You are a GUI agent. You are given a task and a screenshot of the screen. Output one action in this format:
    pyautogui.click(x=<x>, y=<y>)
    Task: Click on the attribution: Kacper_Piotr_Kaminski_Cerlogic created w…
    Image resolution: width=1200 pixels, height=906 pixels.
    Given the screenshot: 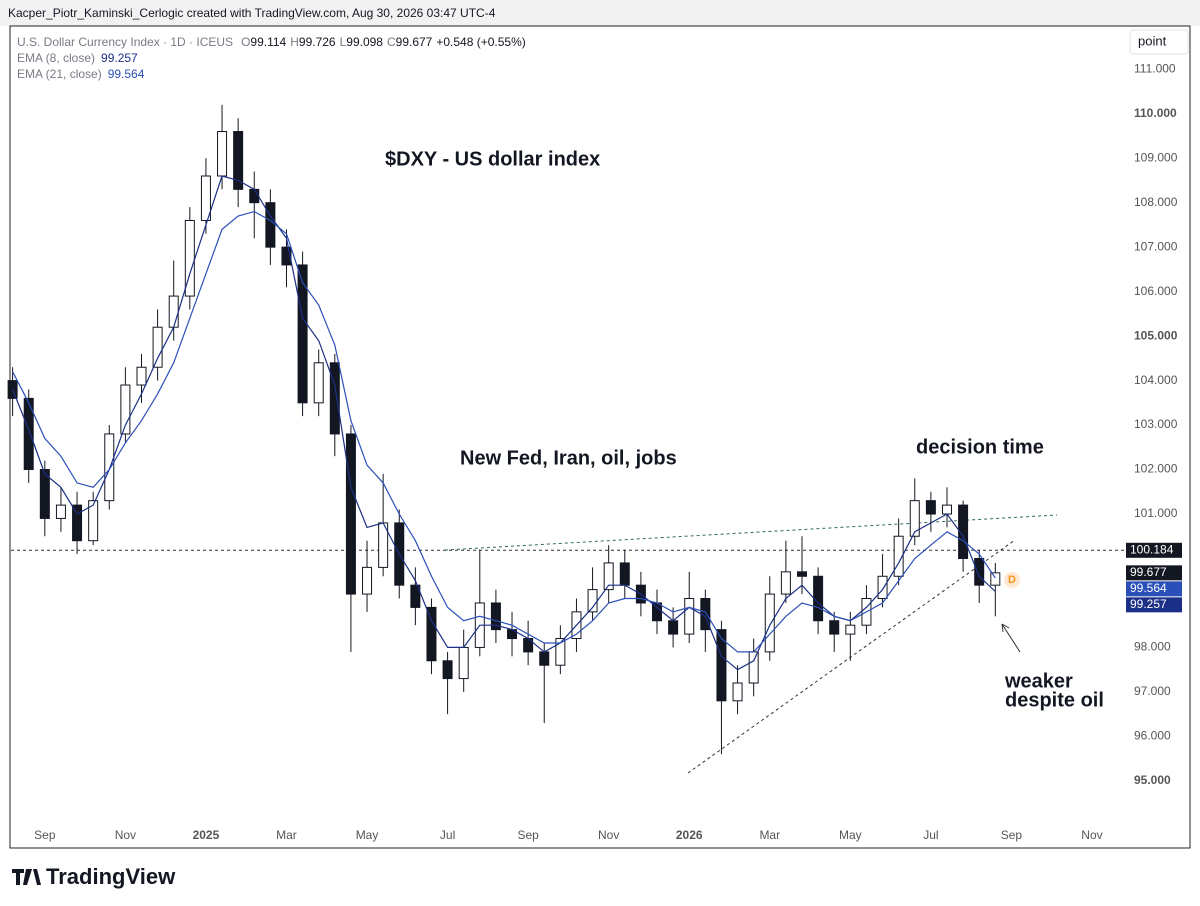 What is the action you would take?
    pyautogui.click(x=252, y=13)
    